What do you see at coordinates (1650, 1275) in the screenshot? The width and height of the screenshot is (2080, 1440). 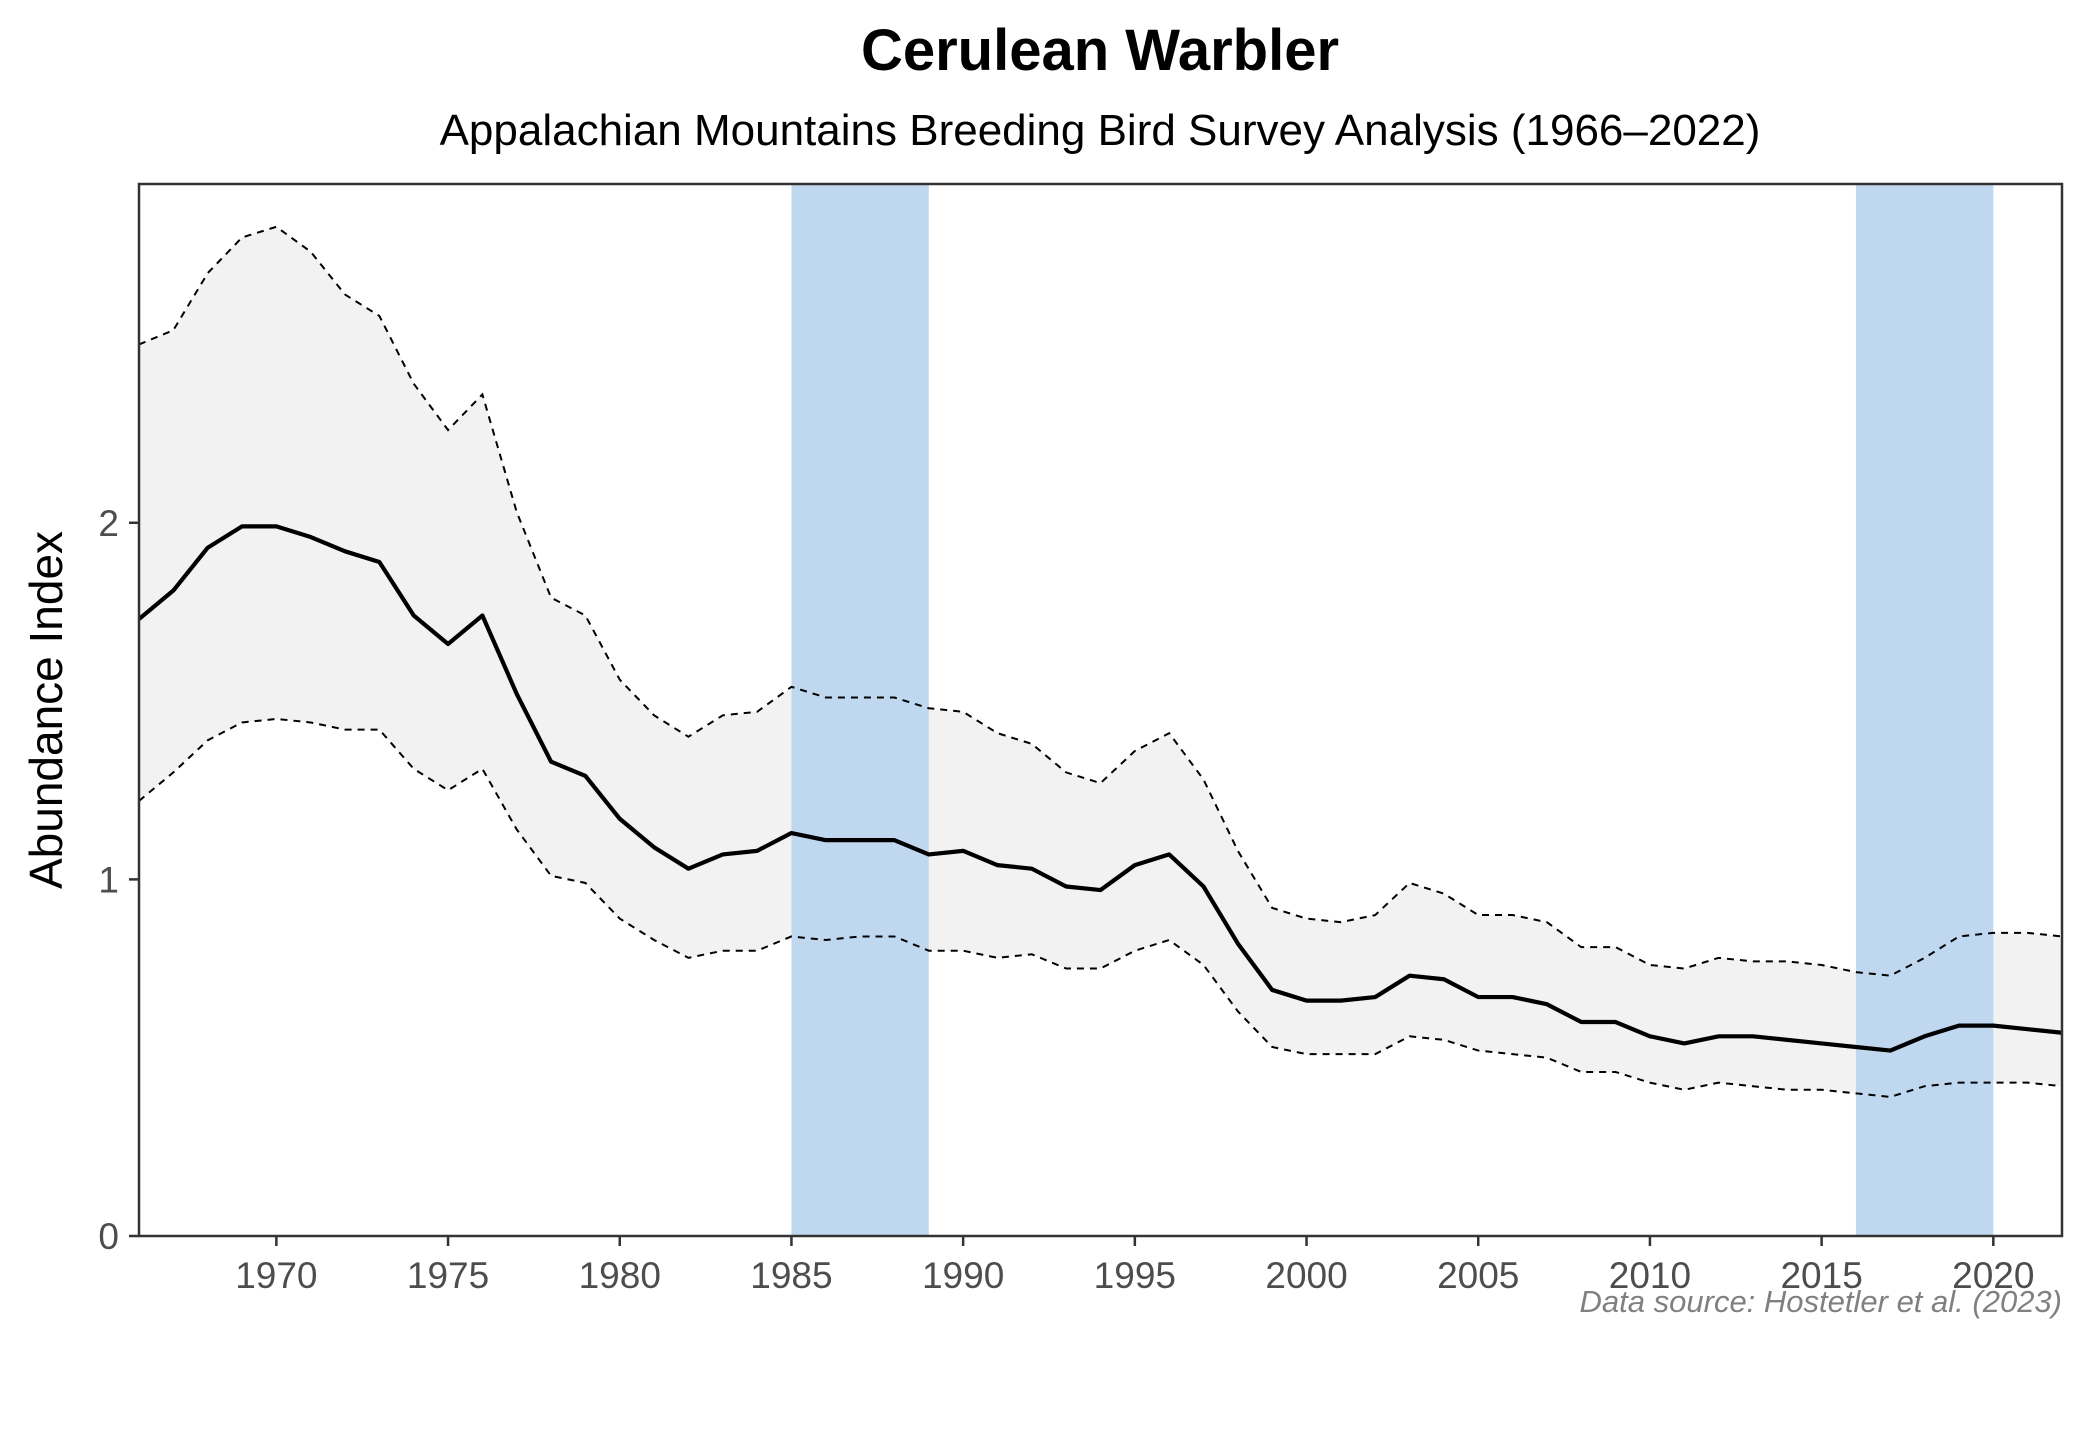 I see `x-tick-label: 2010` at bounding box center [1650, 1275].